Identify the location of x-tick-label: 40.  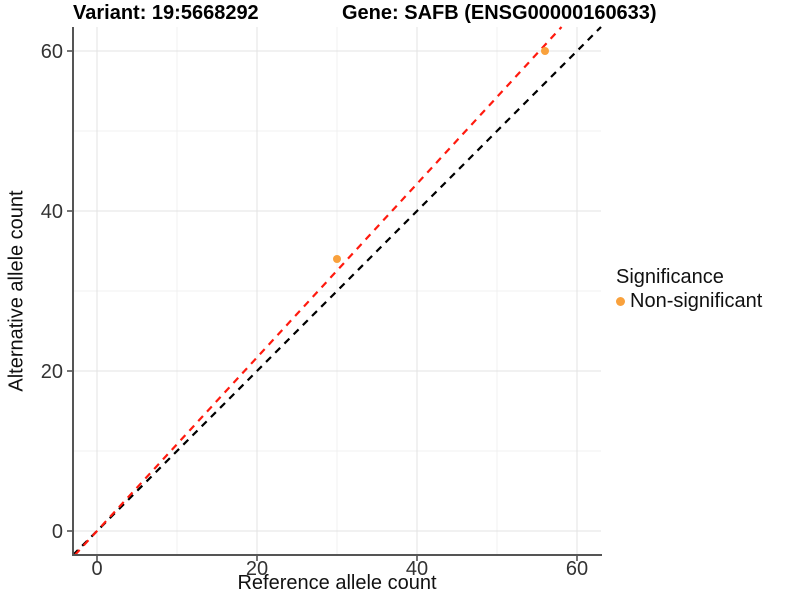
(417, 569).